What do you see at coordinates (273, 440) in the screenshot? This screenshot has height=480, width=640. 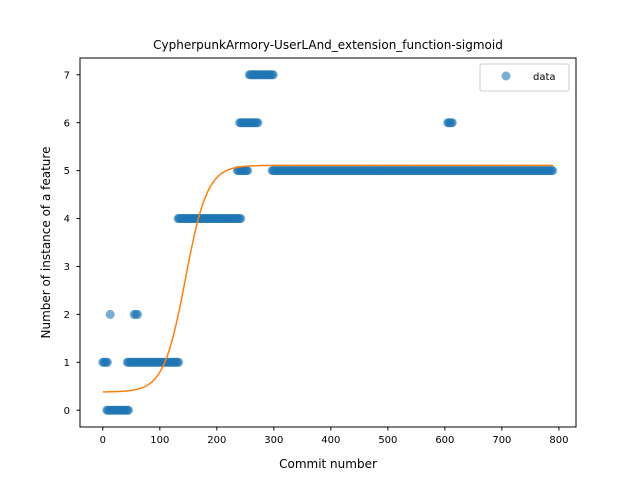 I see `x-tick-label: 300` at bounding box center [273, 440].